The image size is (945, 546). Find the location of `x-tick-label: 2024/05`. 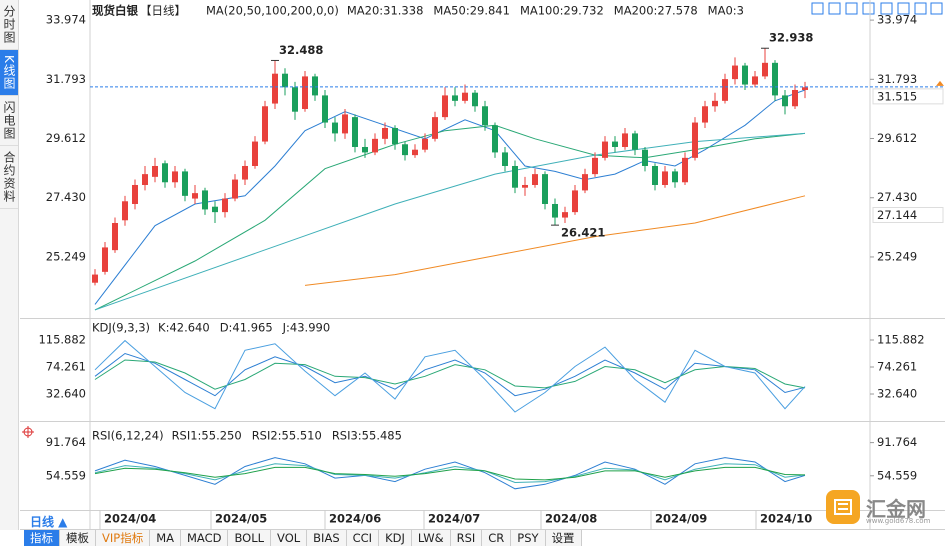

x-tick-label: 2024/05 is located at coordinates (241, 519).